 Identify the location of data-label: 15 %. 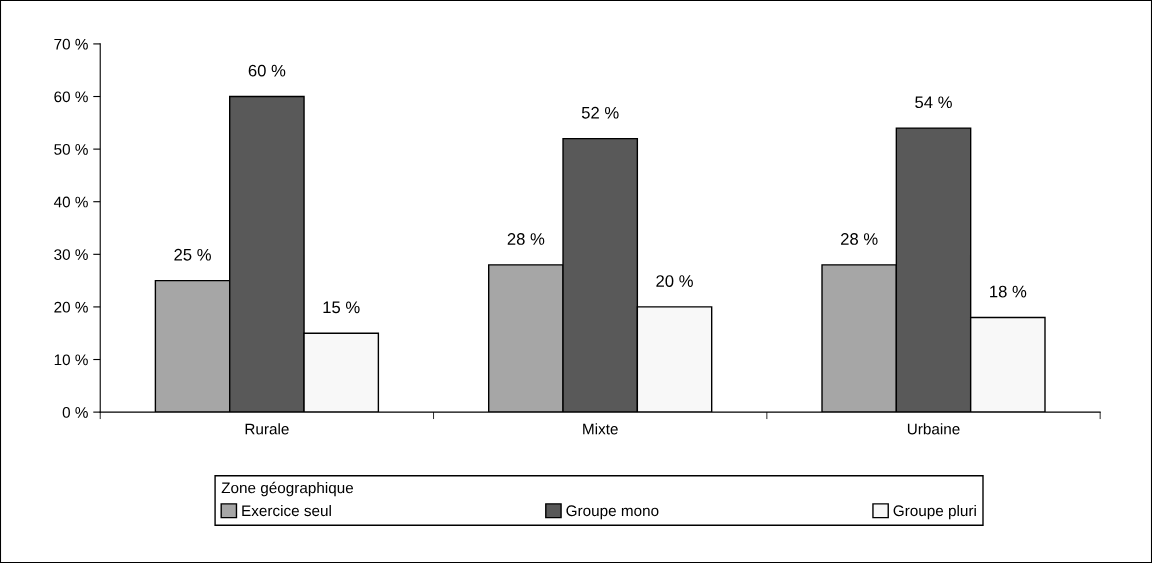
(341, 307).